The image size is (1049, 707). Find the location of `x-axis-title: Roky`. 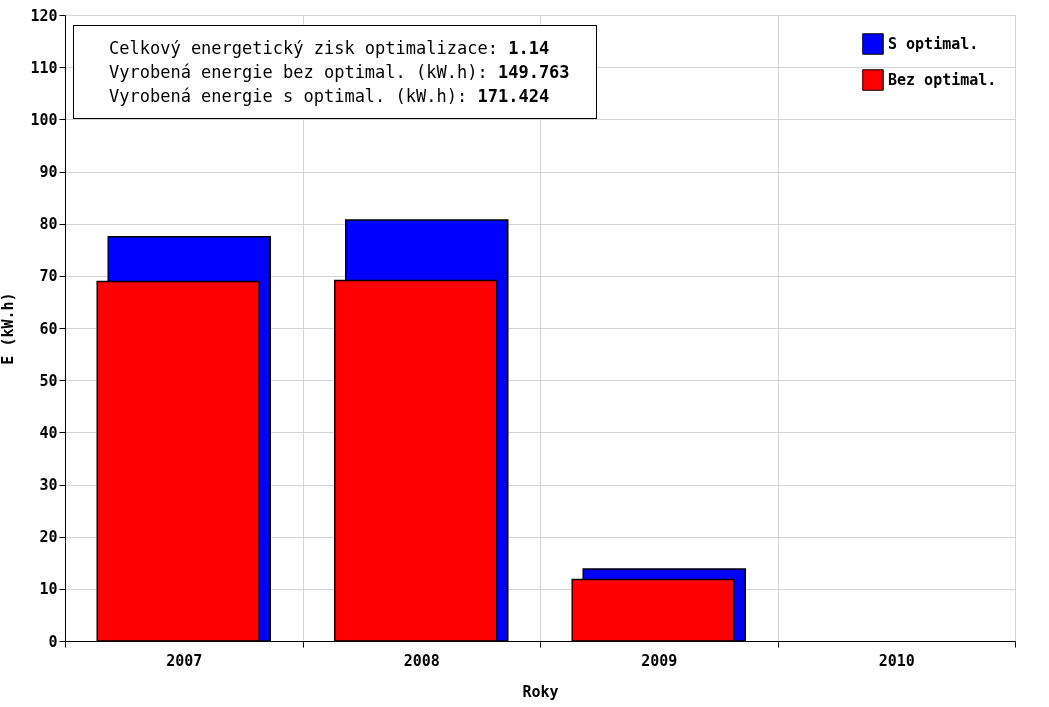

x-axis-title: Roky is located at coordinates (540, 691).